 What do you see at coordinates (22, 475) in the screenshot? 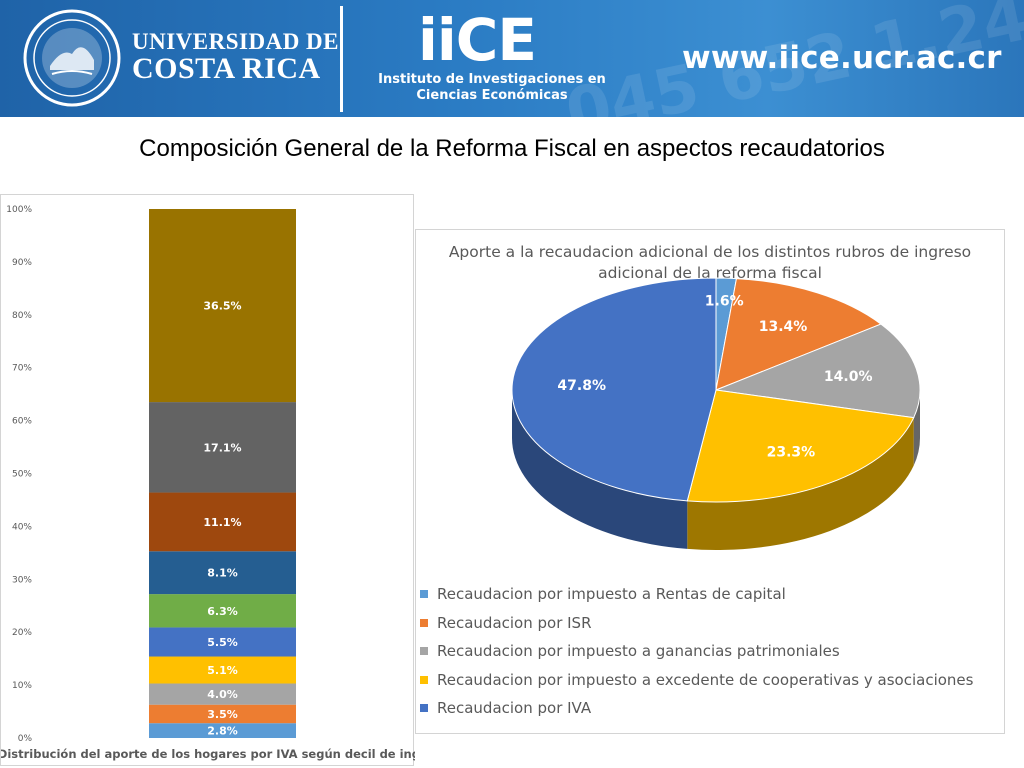
I see `bar-y-tick-label: 50%` at bounding box center [22, 475].